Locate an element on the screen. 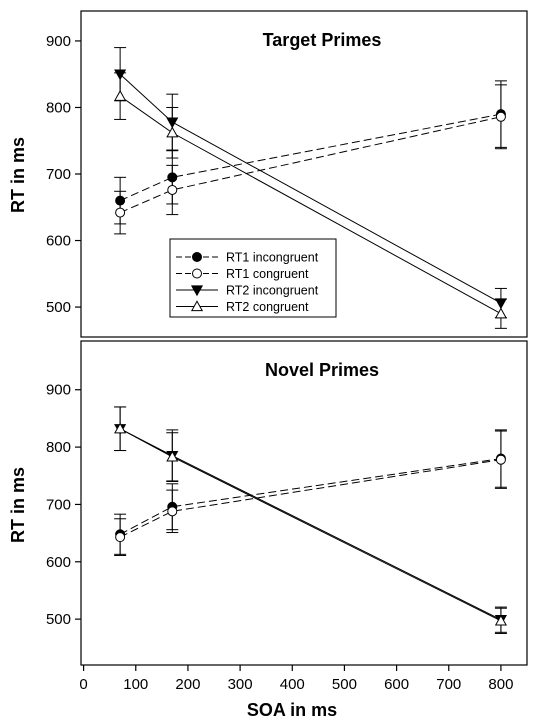 The width and height of the screenshot is (545, 721). x-tick-label: 500 is located at coordinates (344, 684).